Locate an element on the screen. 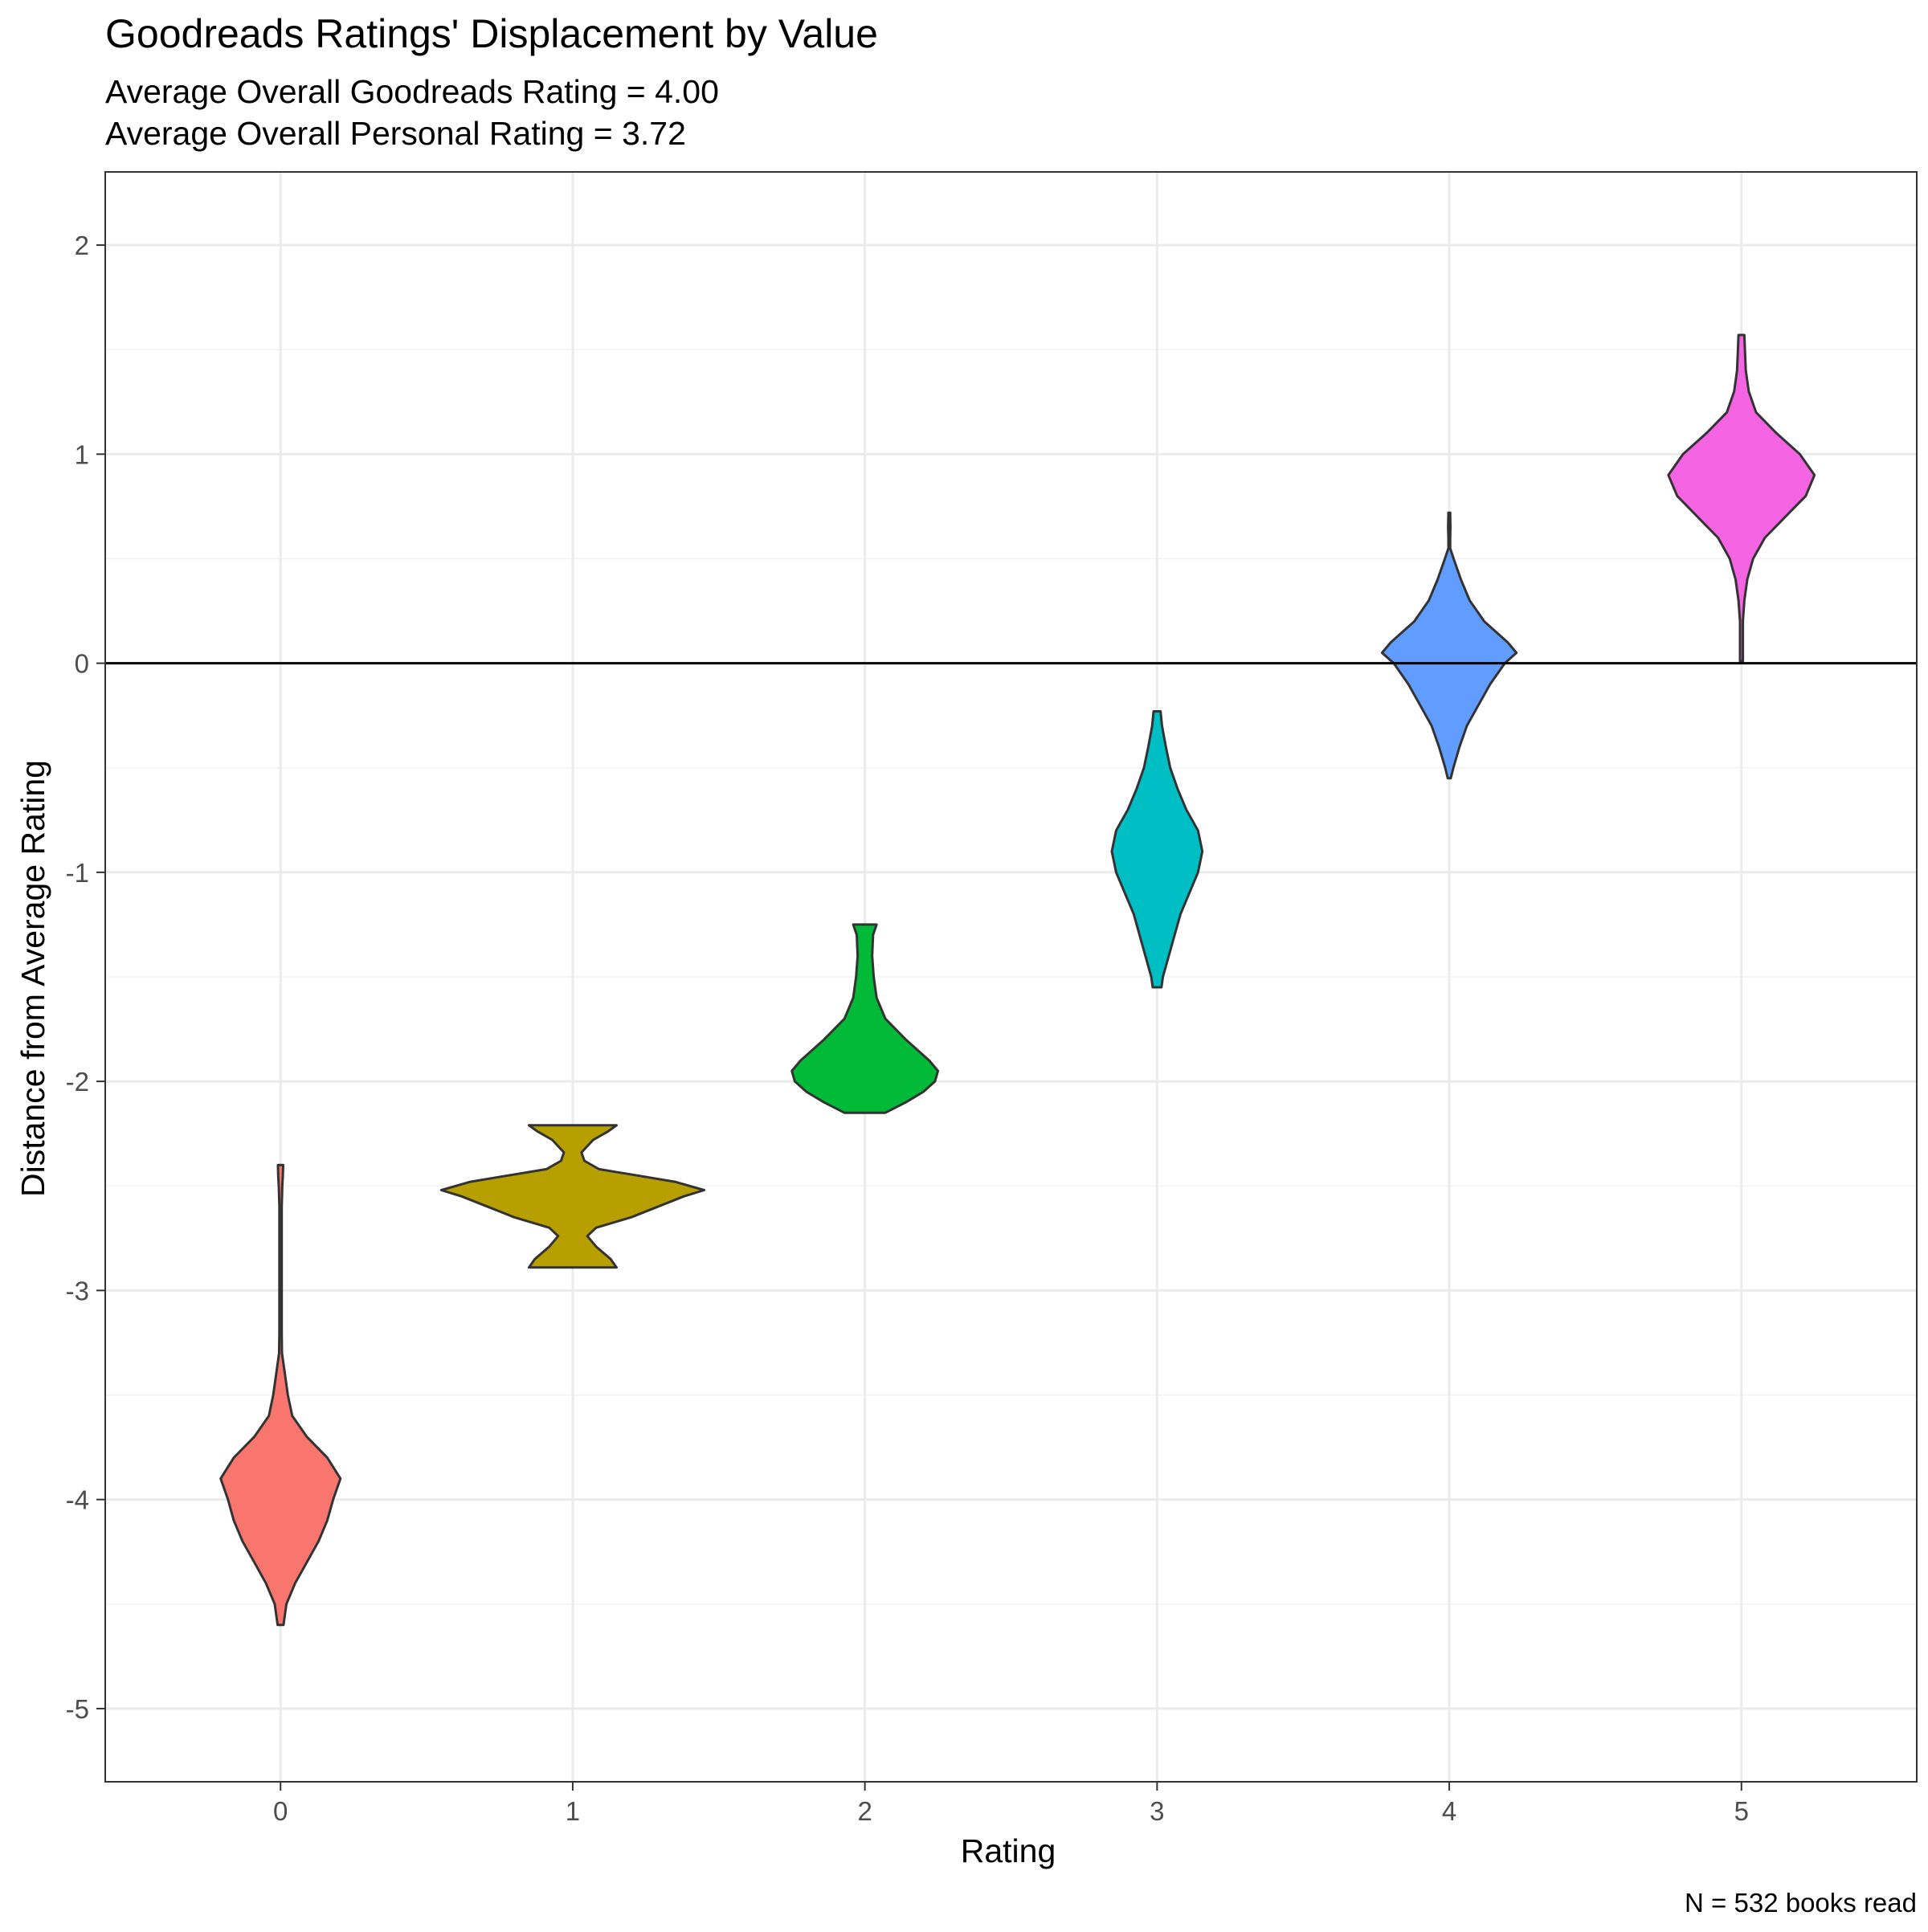  y-tick-label: -4 is located at coordinates (77, 1500).